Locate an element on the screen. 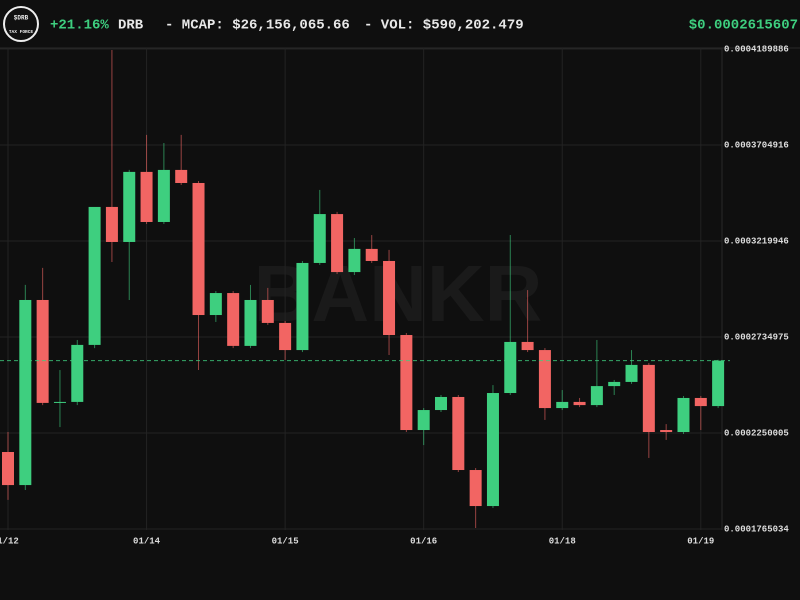 The height and width of the screenshot is (600, 800). logo-text: TAX FORCE is located at coordinates (21, 32).